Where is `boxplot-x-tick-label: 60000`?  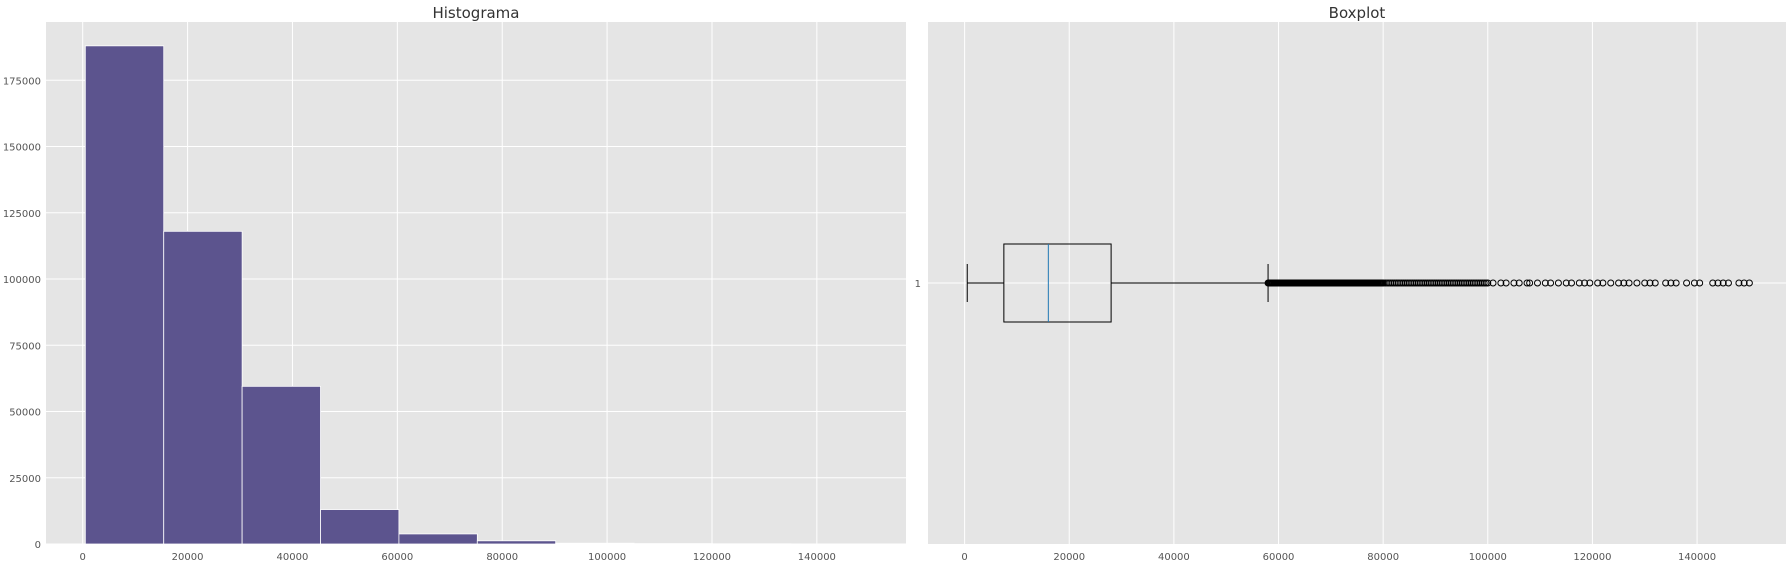 boxplot-x-tick-label: 60000 is located at coordinates (1279, 557).